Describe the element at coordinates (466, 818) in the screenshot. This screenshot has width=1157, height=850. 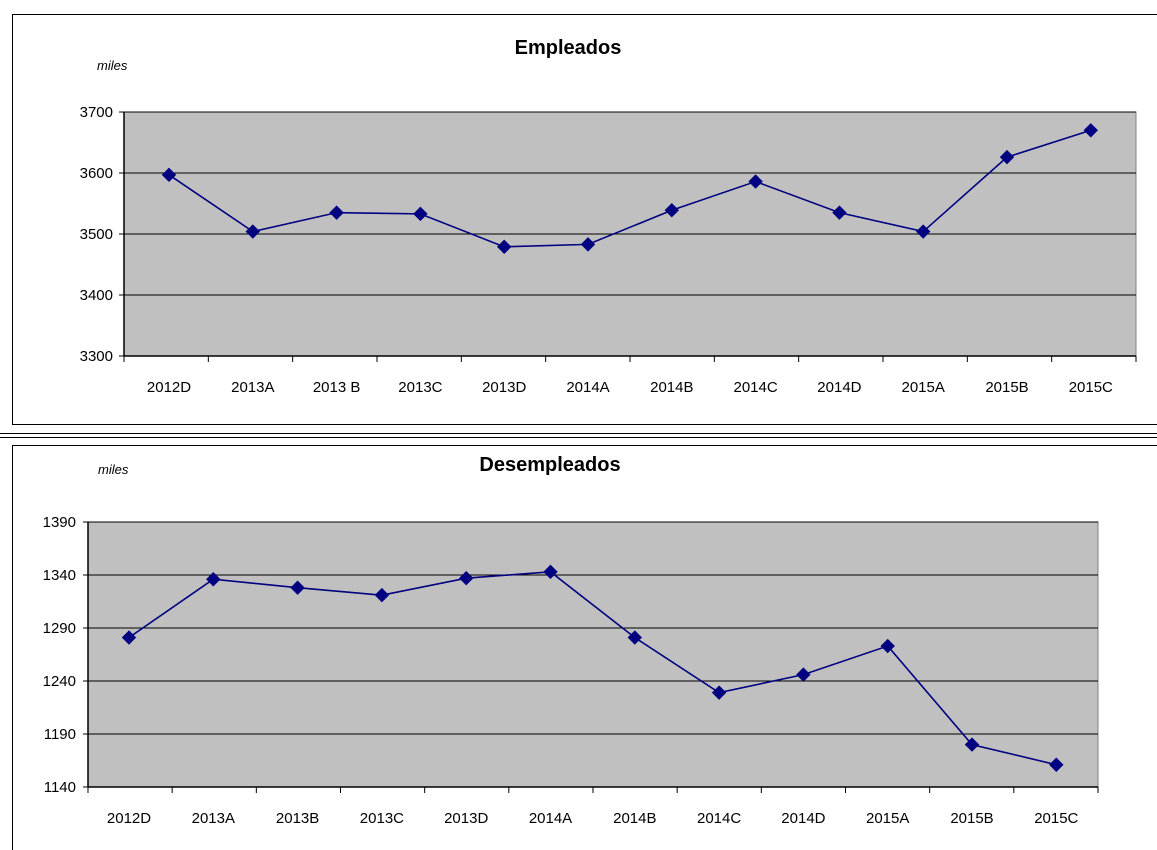
I see `desempleados-x-tick-label: 2013D` at that location.